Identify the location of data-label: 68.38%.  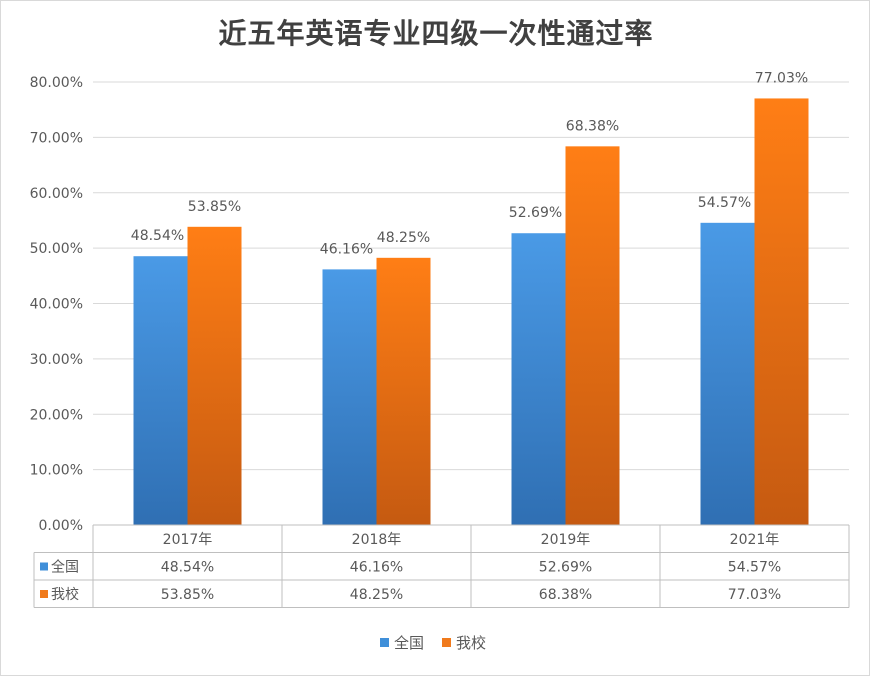
(592, 126).